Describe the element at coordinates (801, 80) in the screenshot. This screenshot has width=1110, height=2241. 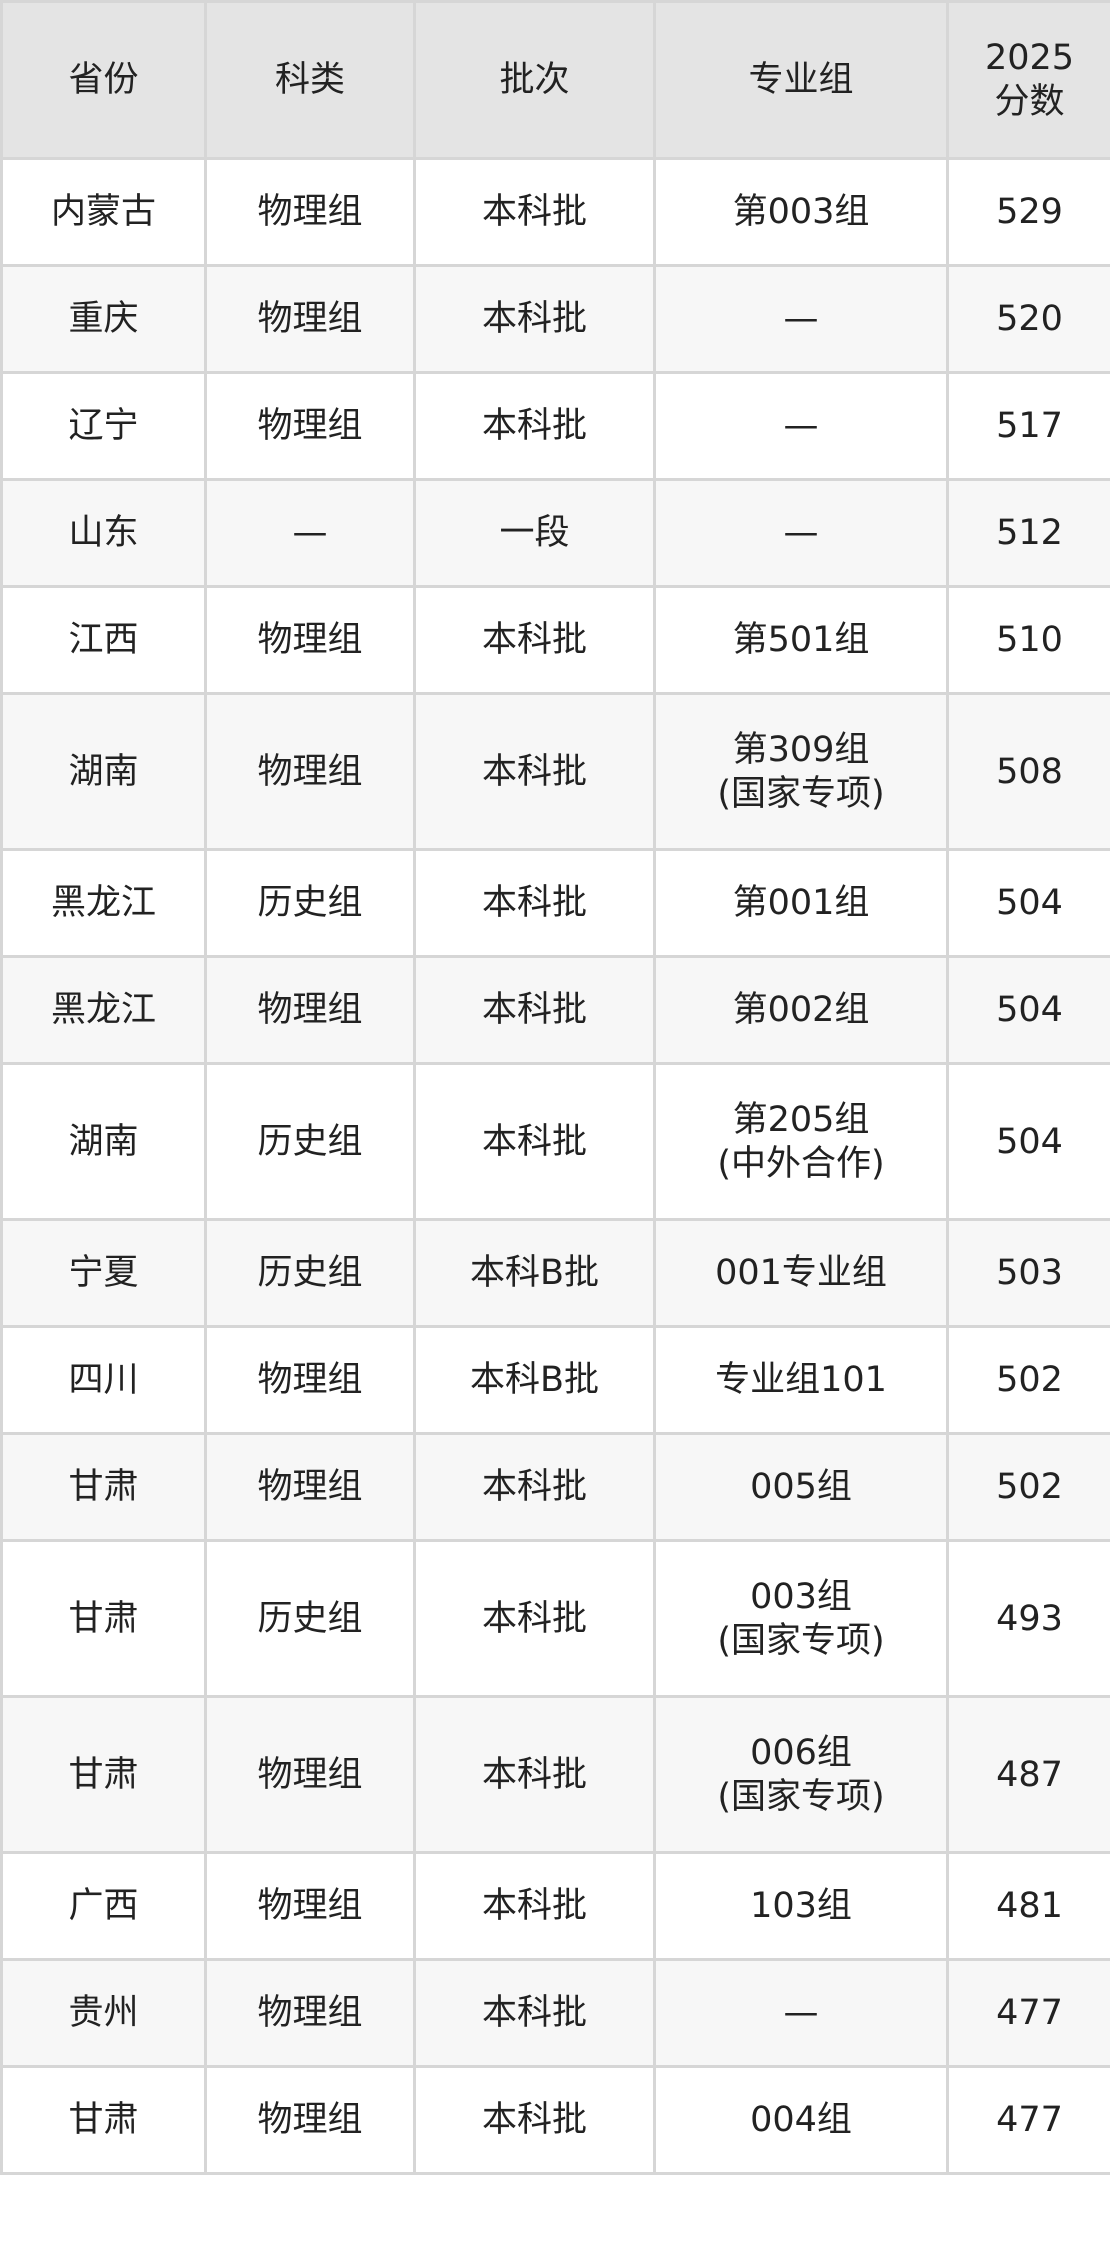
I see `header-group: 专业组` at that location.